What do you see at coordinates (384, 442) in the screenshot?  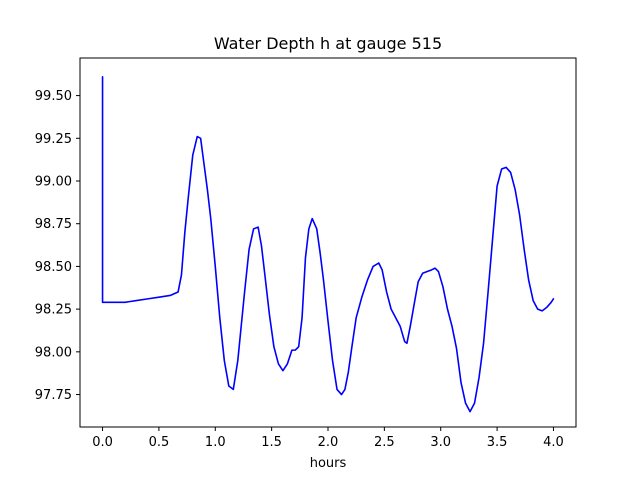 I see `x-tick-label: 2.5` at bounding box center [384, 442].